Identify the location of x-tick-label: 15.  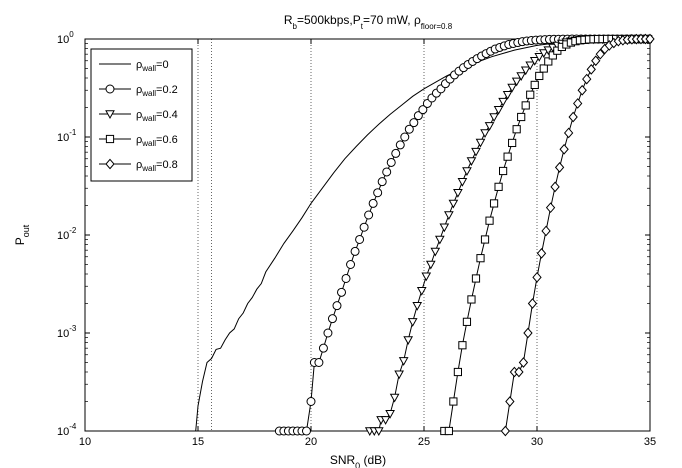
(198, 442).